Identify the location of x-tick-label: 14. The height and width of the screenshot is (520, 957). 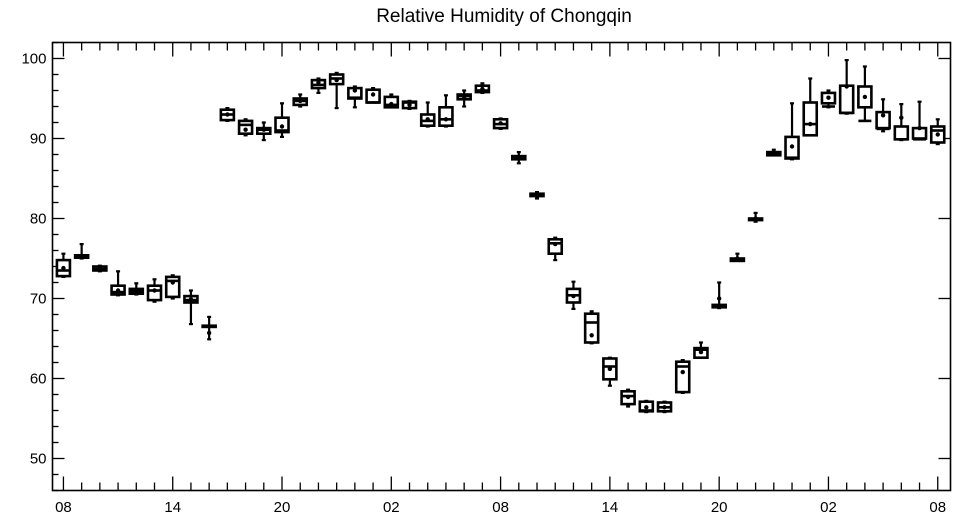
(172, 507).